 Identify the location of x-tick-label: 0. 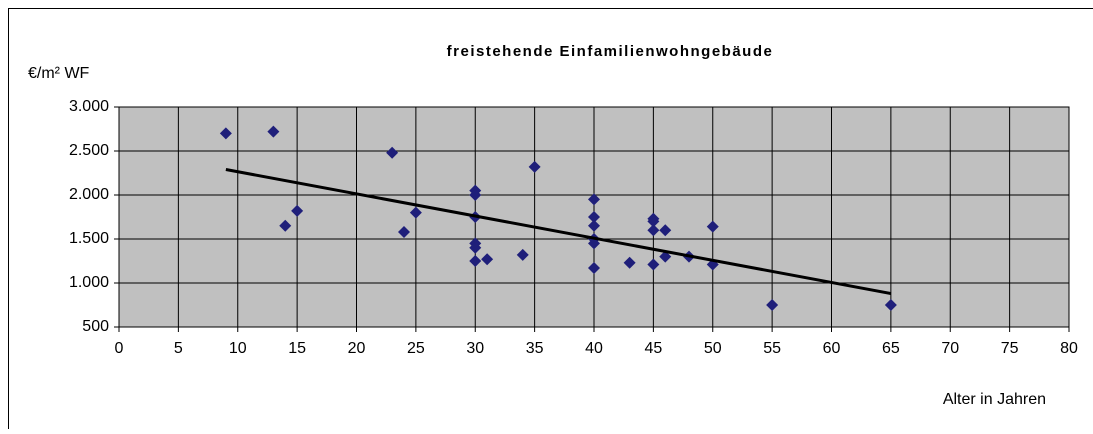
(119, 348).